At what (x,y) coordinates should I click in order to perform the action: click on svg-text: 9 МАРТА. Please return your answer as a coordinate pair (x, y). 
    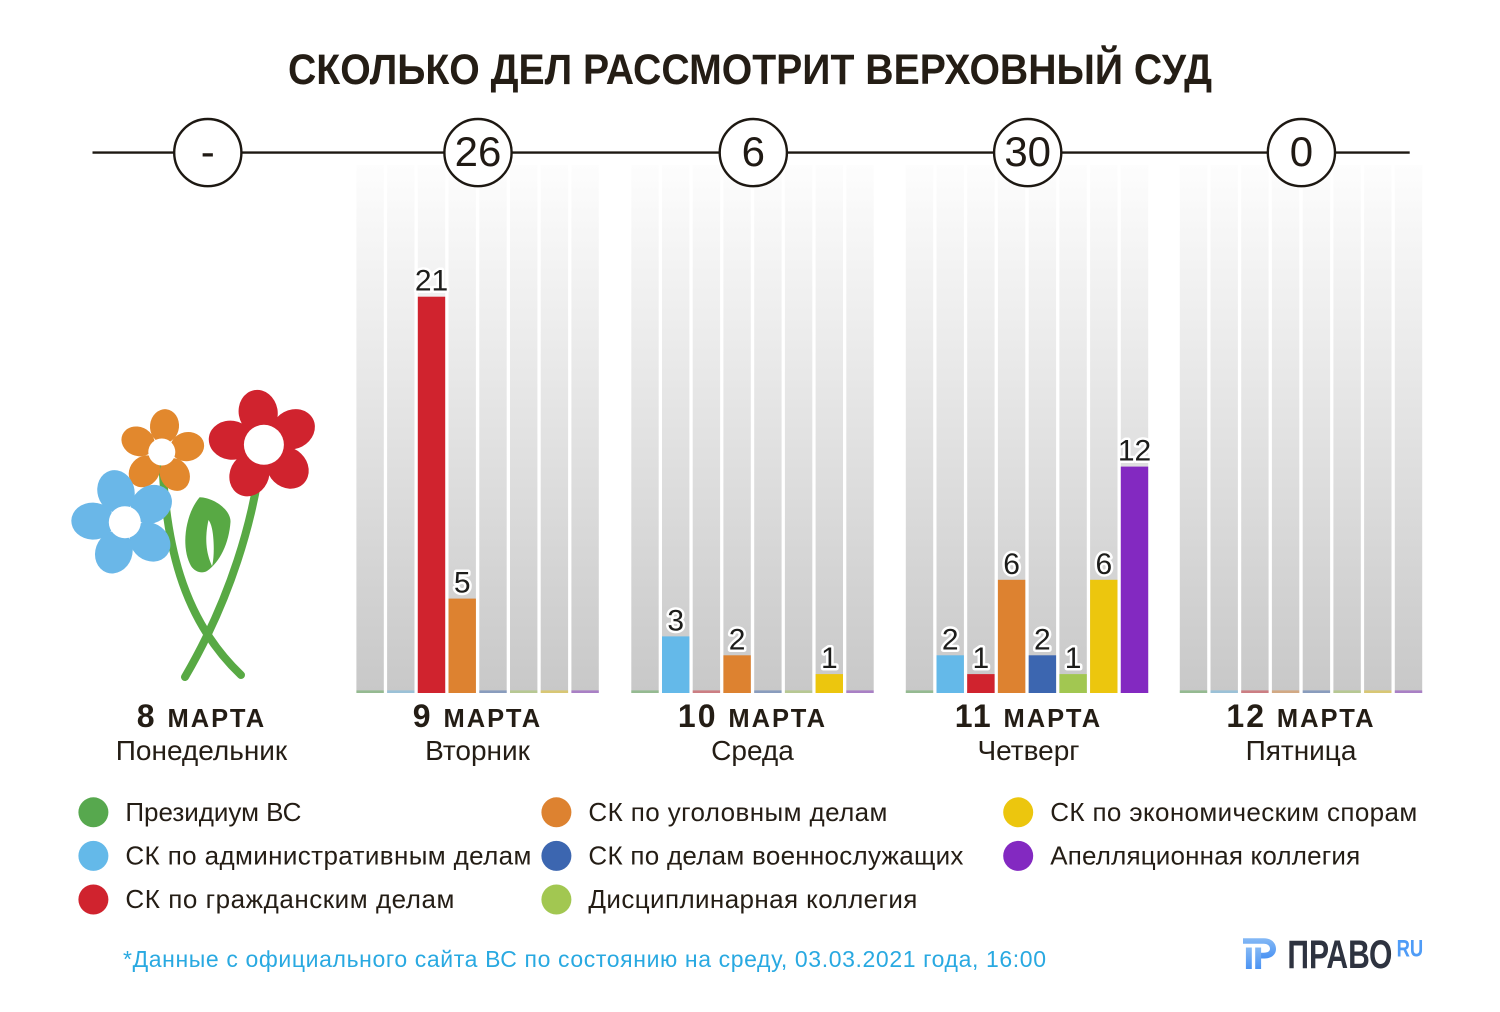
    Looking at the image, I should click on (477, 716).